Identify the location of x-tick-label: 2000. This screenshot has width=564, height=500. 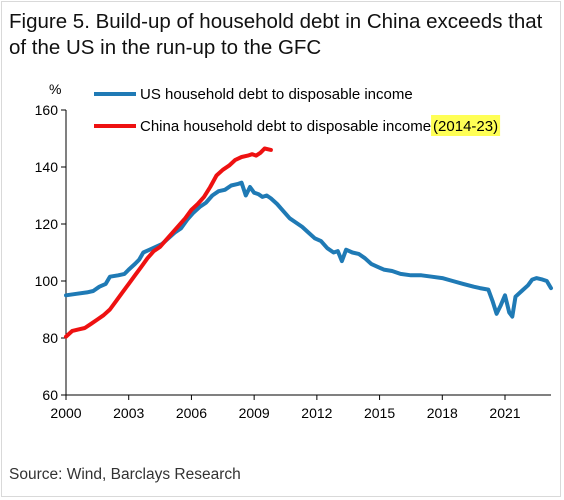
(65, 413).